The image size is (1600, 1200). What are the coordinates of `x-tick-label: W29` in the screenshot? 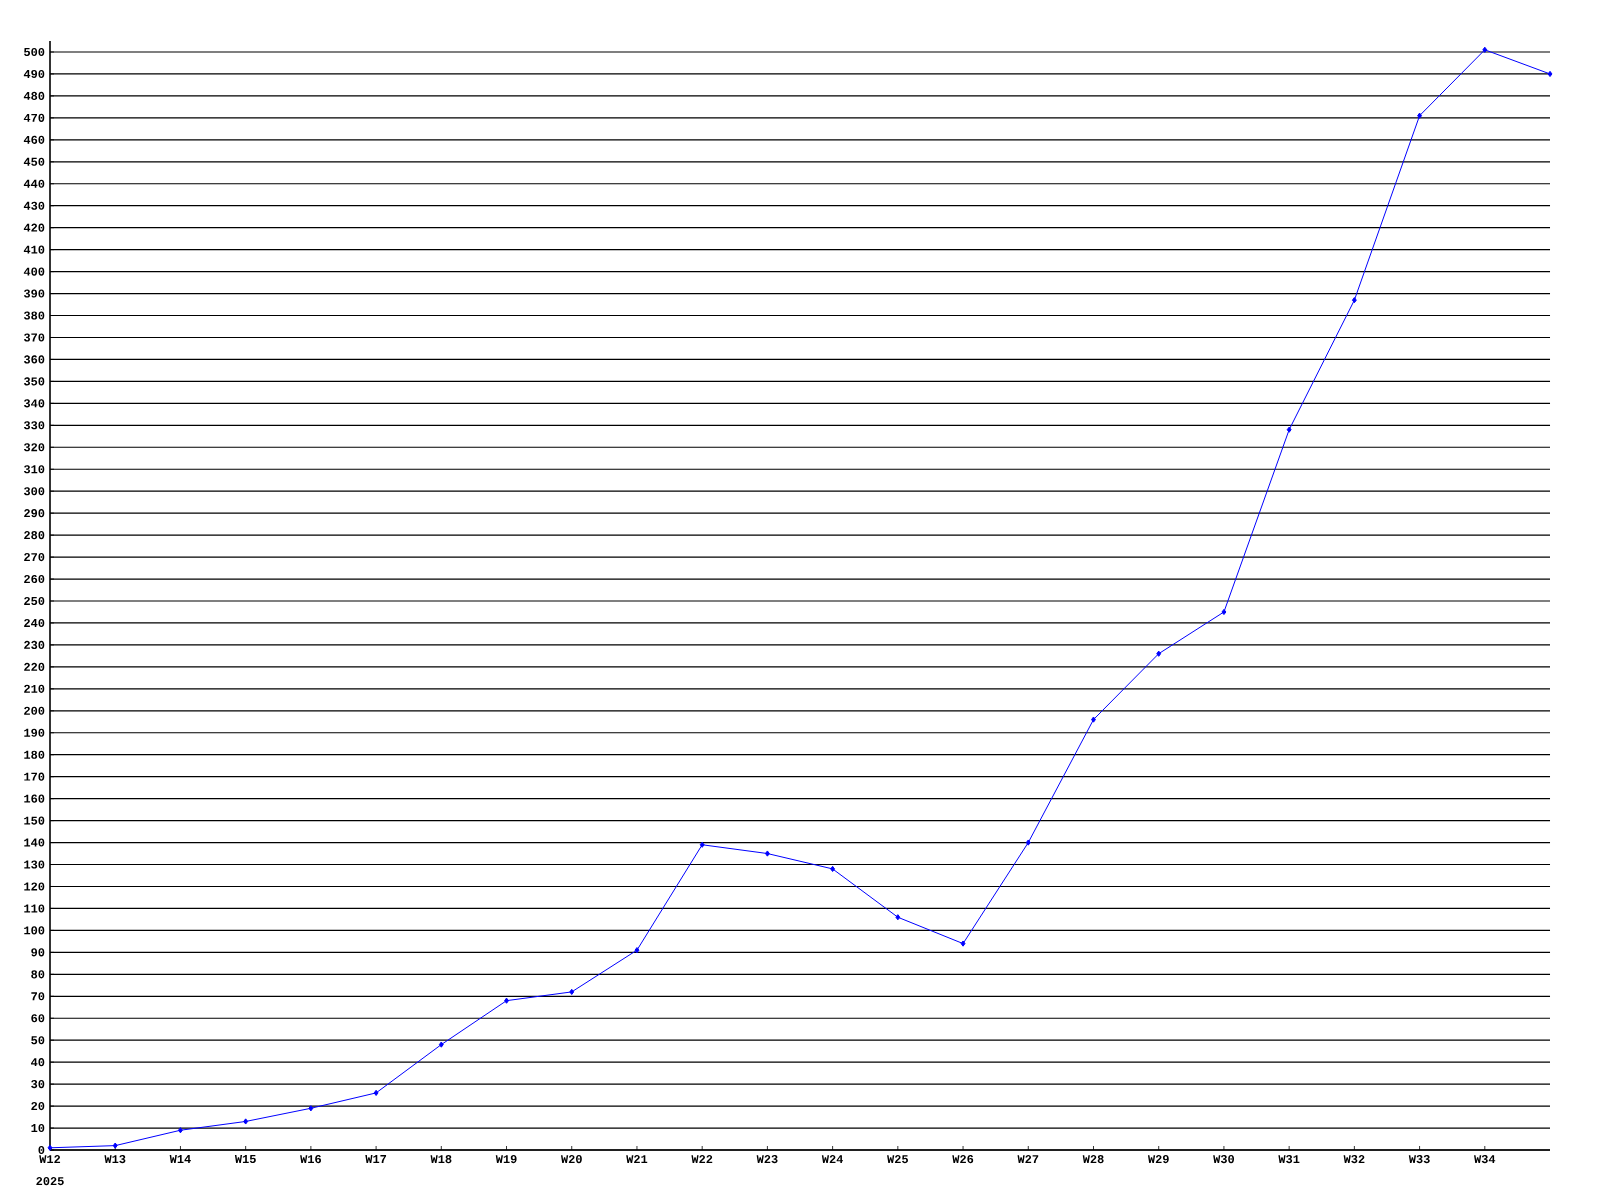 It's located at (1158, 1159).